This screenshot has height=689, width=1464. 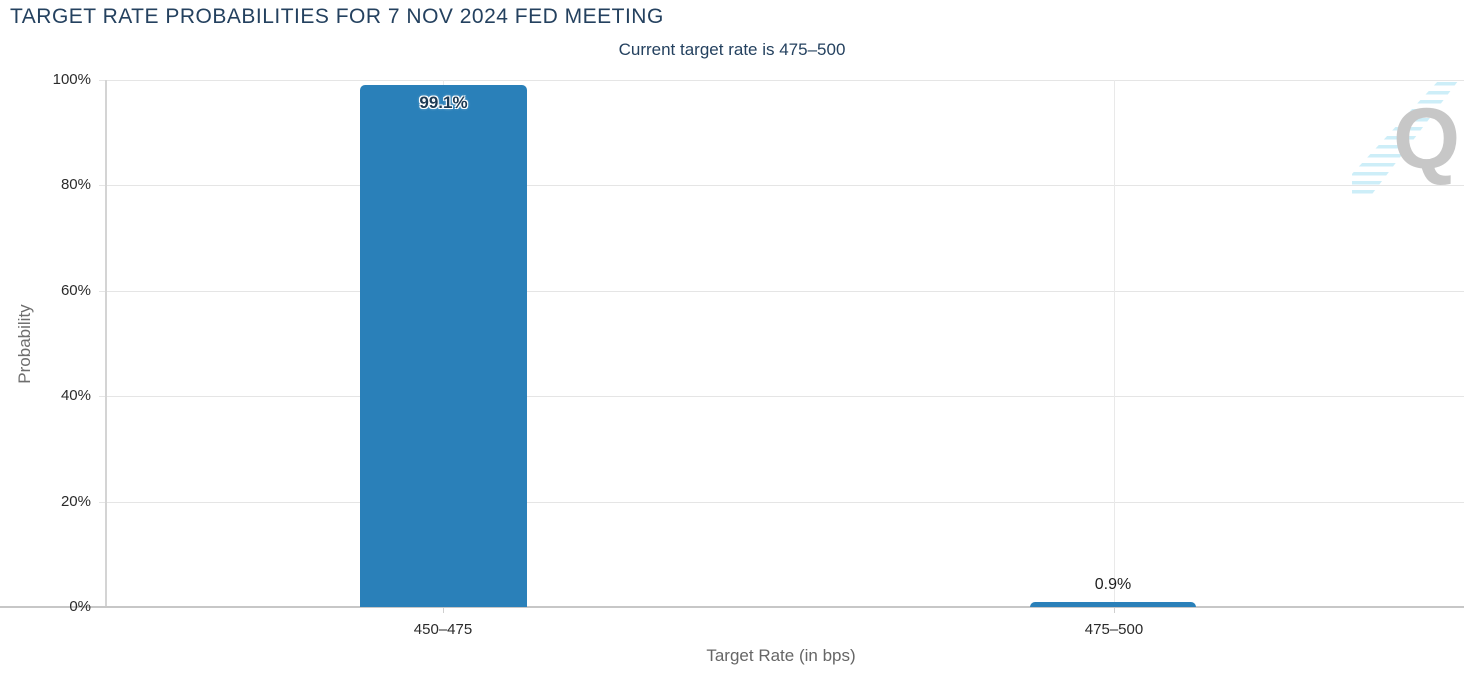 I want to click on bar-value-label-0: 99.1%, so click(x=443, y=102).